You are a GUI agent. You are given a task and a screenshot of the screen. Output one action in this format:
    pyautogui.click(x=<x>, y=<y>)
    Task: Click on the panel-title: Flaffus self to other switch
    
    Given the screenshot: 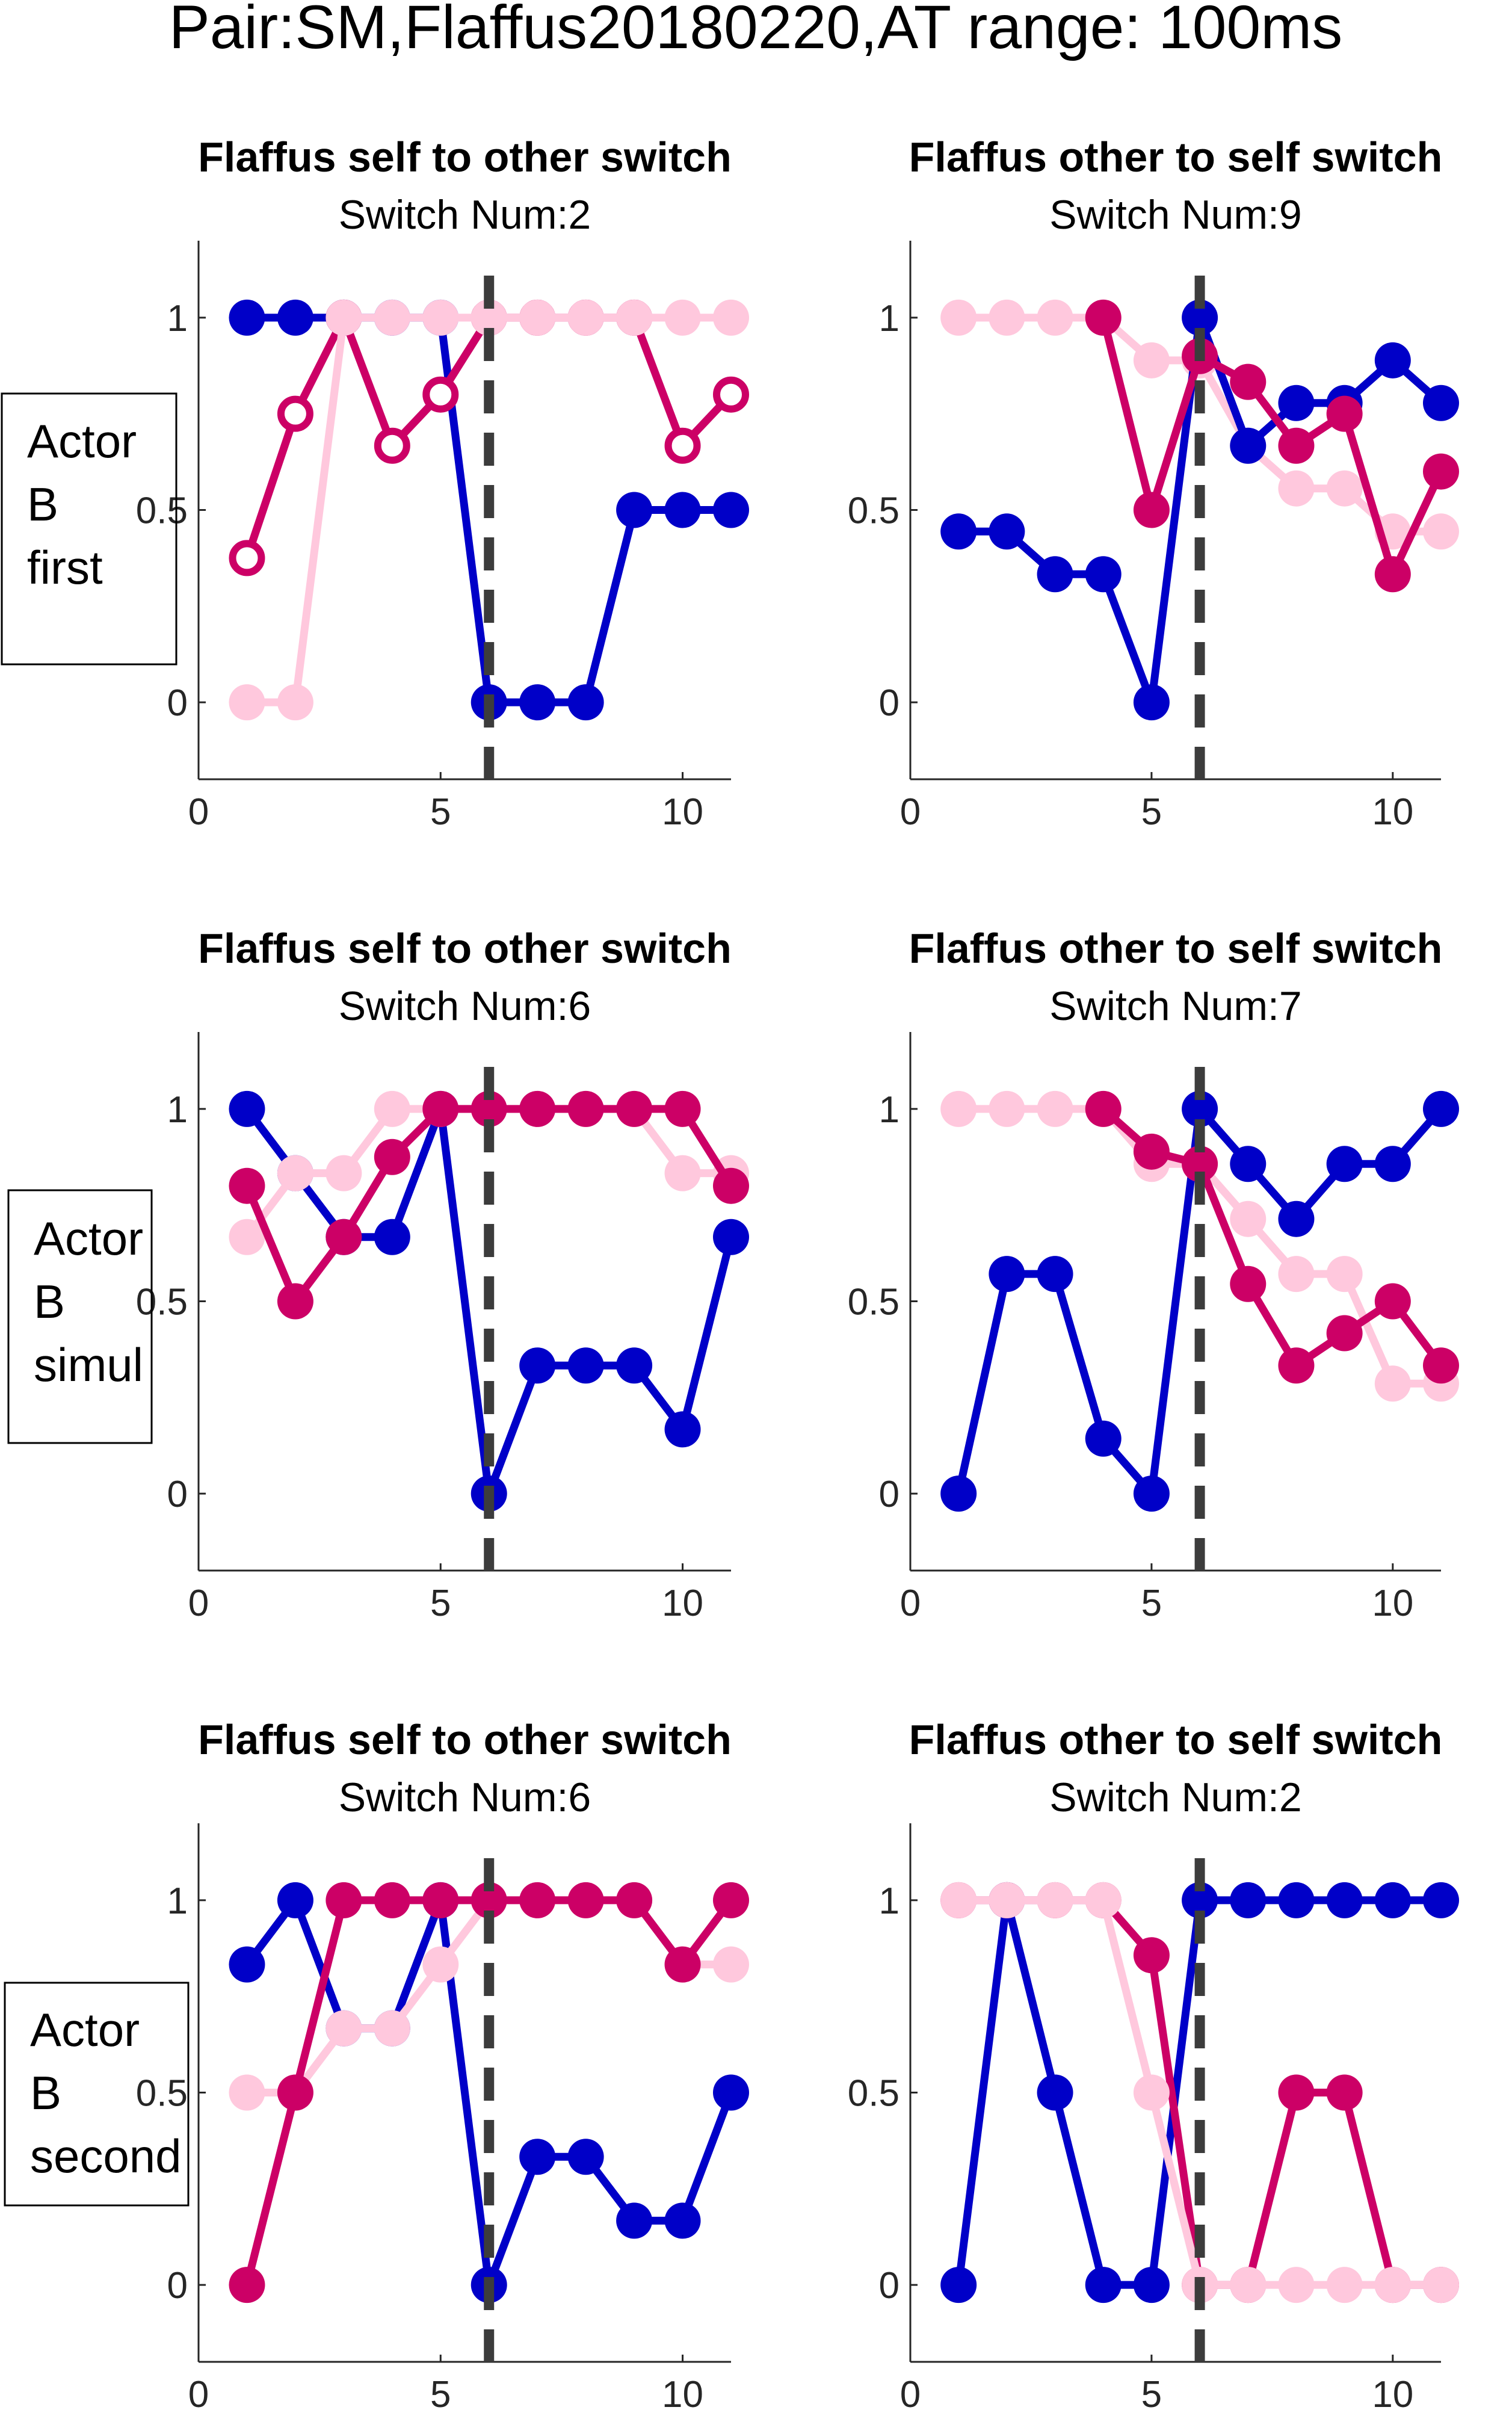 What is the action you would take?
    pyautogui.click(x=465, y=948)
    